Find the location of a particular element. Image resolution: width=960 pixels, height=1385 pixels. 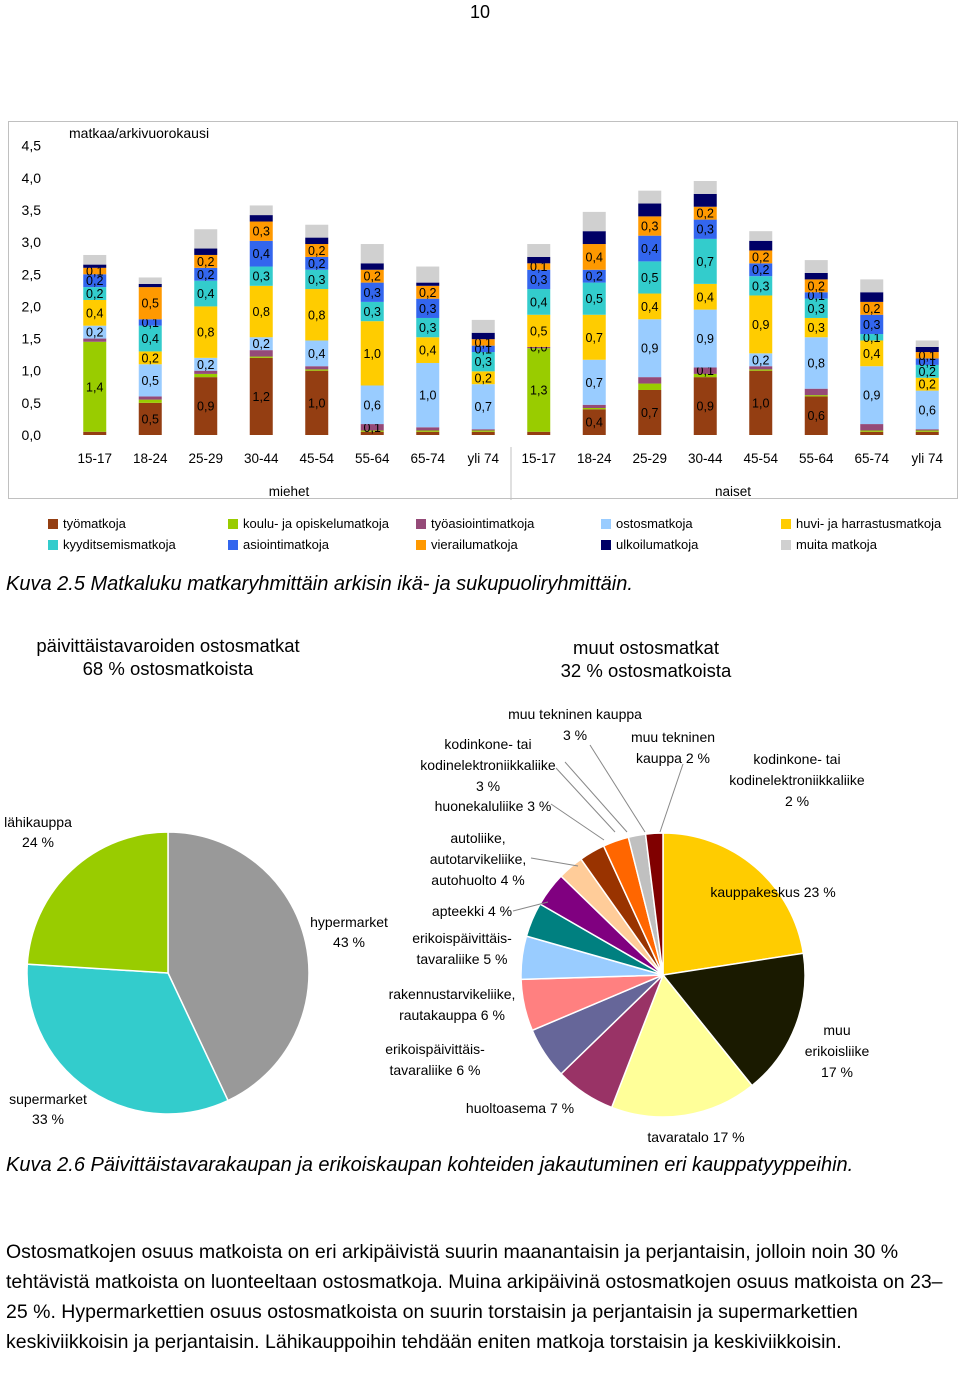

y-tick-label: 0,0 is located at coordinates (32, 435).